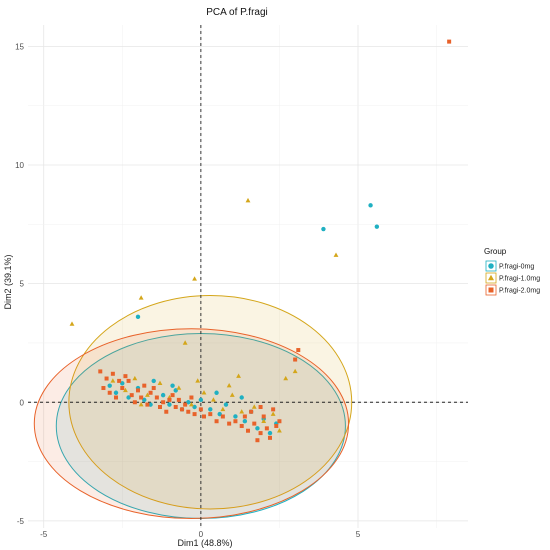  What do you see at coordinates (8, 281) in the screenshot?
I see `y-axis-label: Dim2 (39.1%)` at bounding box center [8, 281].